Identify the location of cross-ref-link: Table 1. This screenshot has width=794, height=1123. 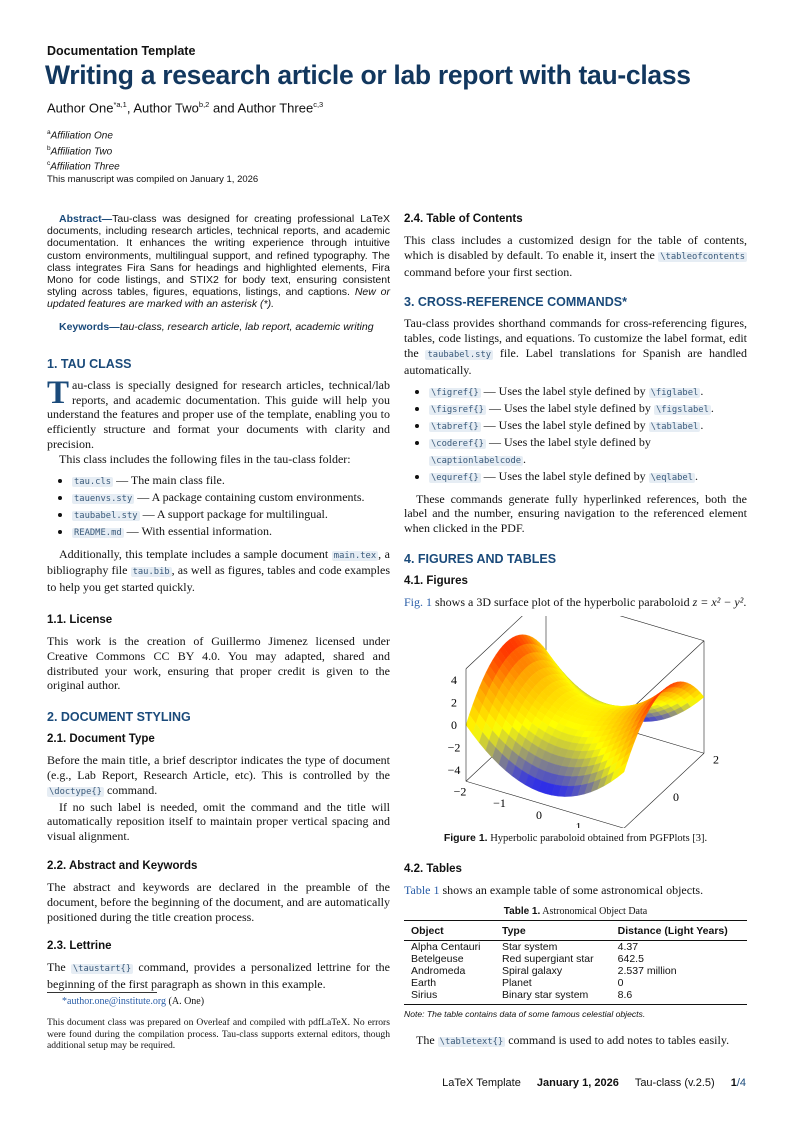
(422, 889).